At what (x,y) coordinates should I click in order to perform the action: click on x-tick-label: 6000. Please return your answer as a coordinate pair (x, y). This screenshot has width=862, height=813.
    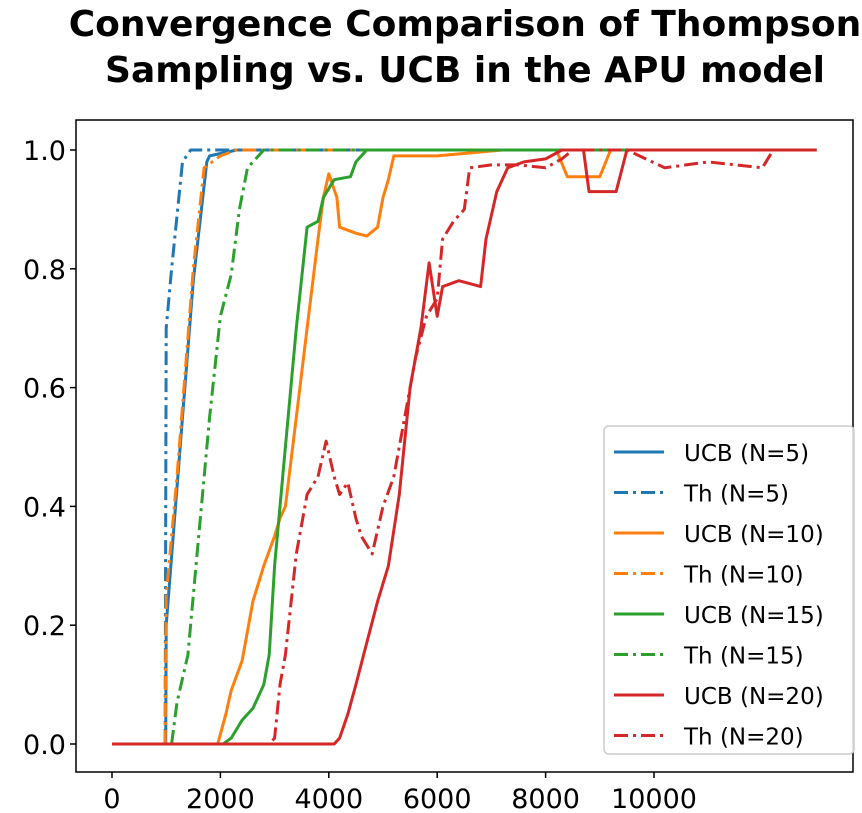
    Looking at the image, I should click on (437, 798).